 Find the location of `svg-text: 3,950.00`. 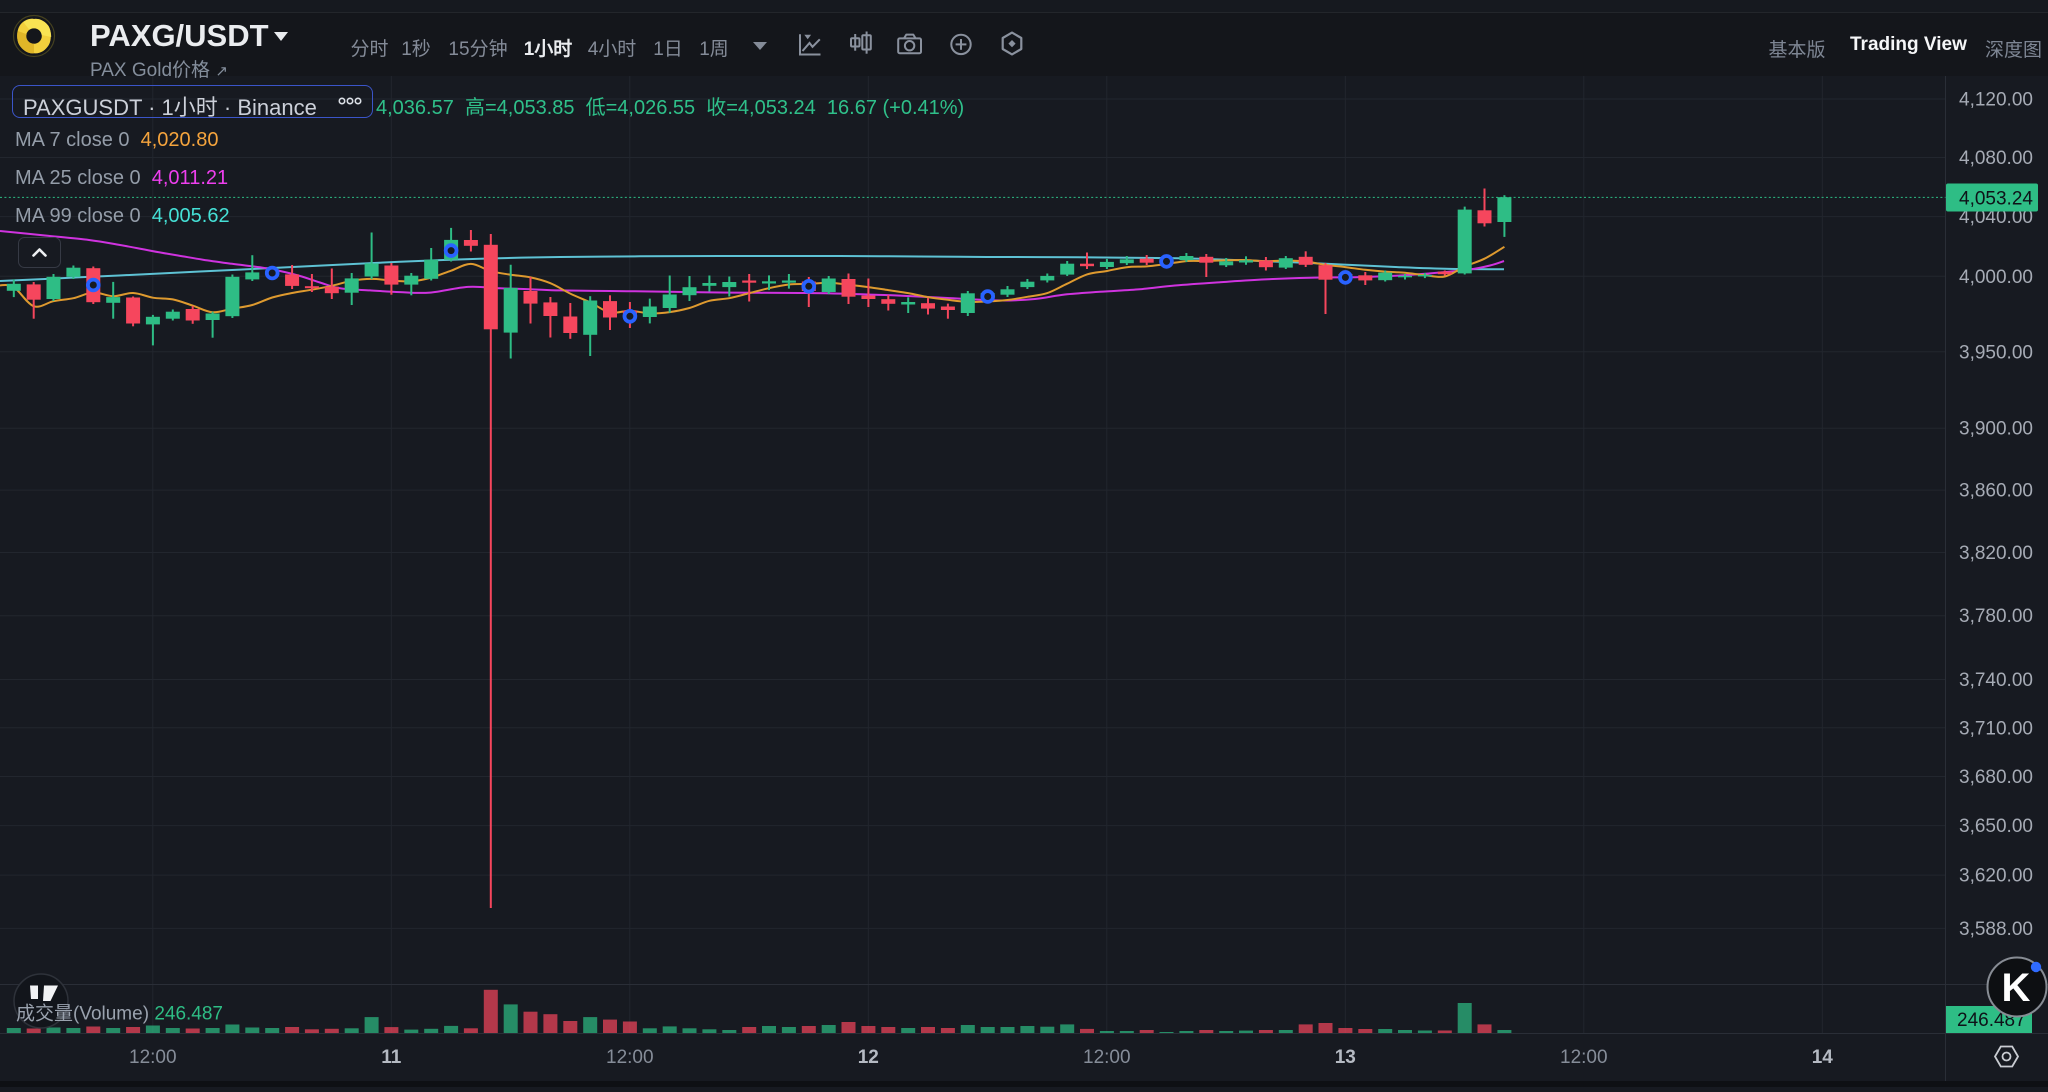

svg-text: 3,950.00 is located at coordinates (1996, 352).